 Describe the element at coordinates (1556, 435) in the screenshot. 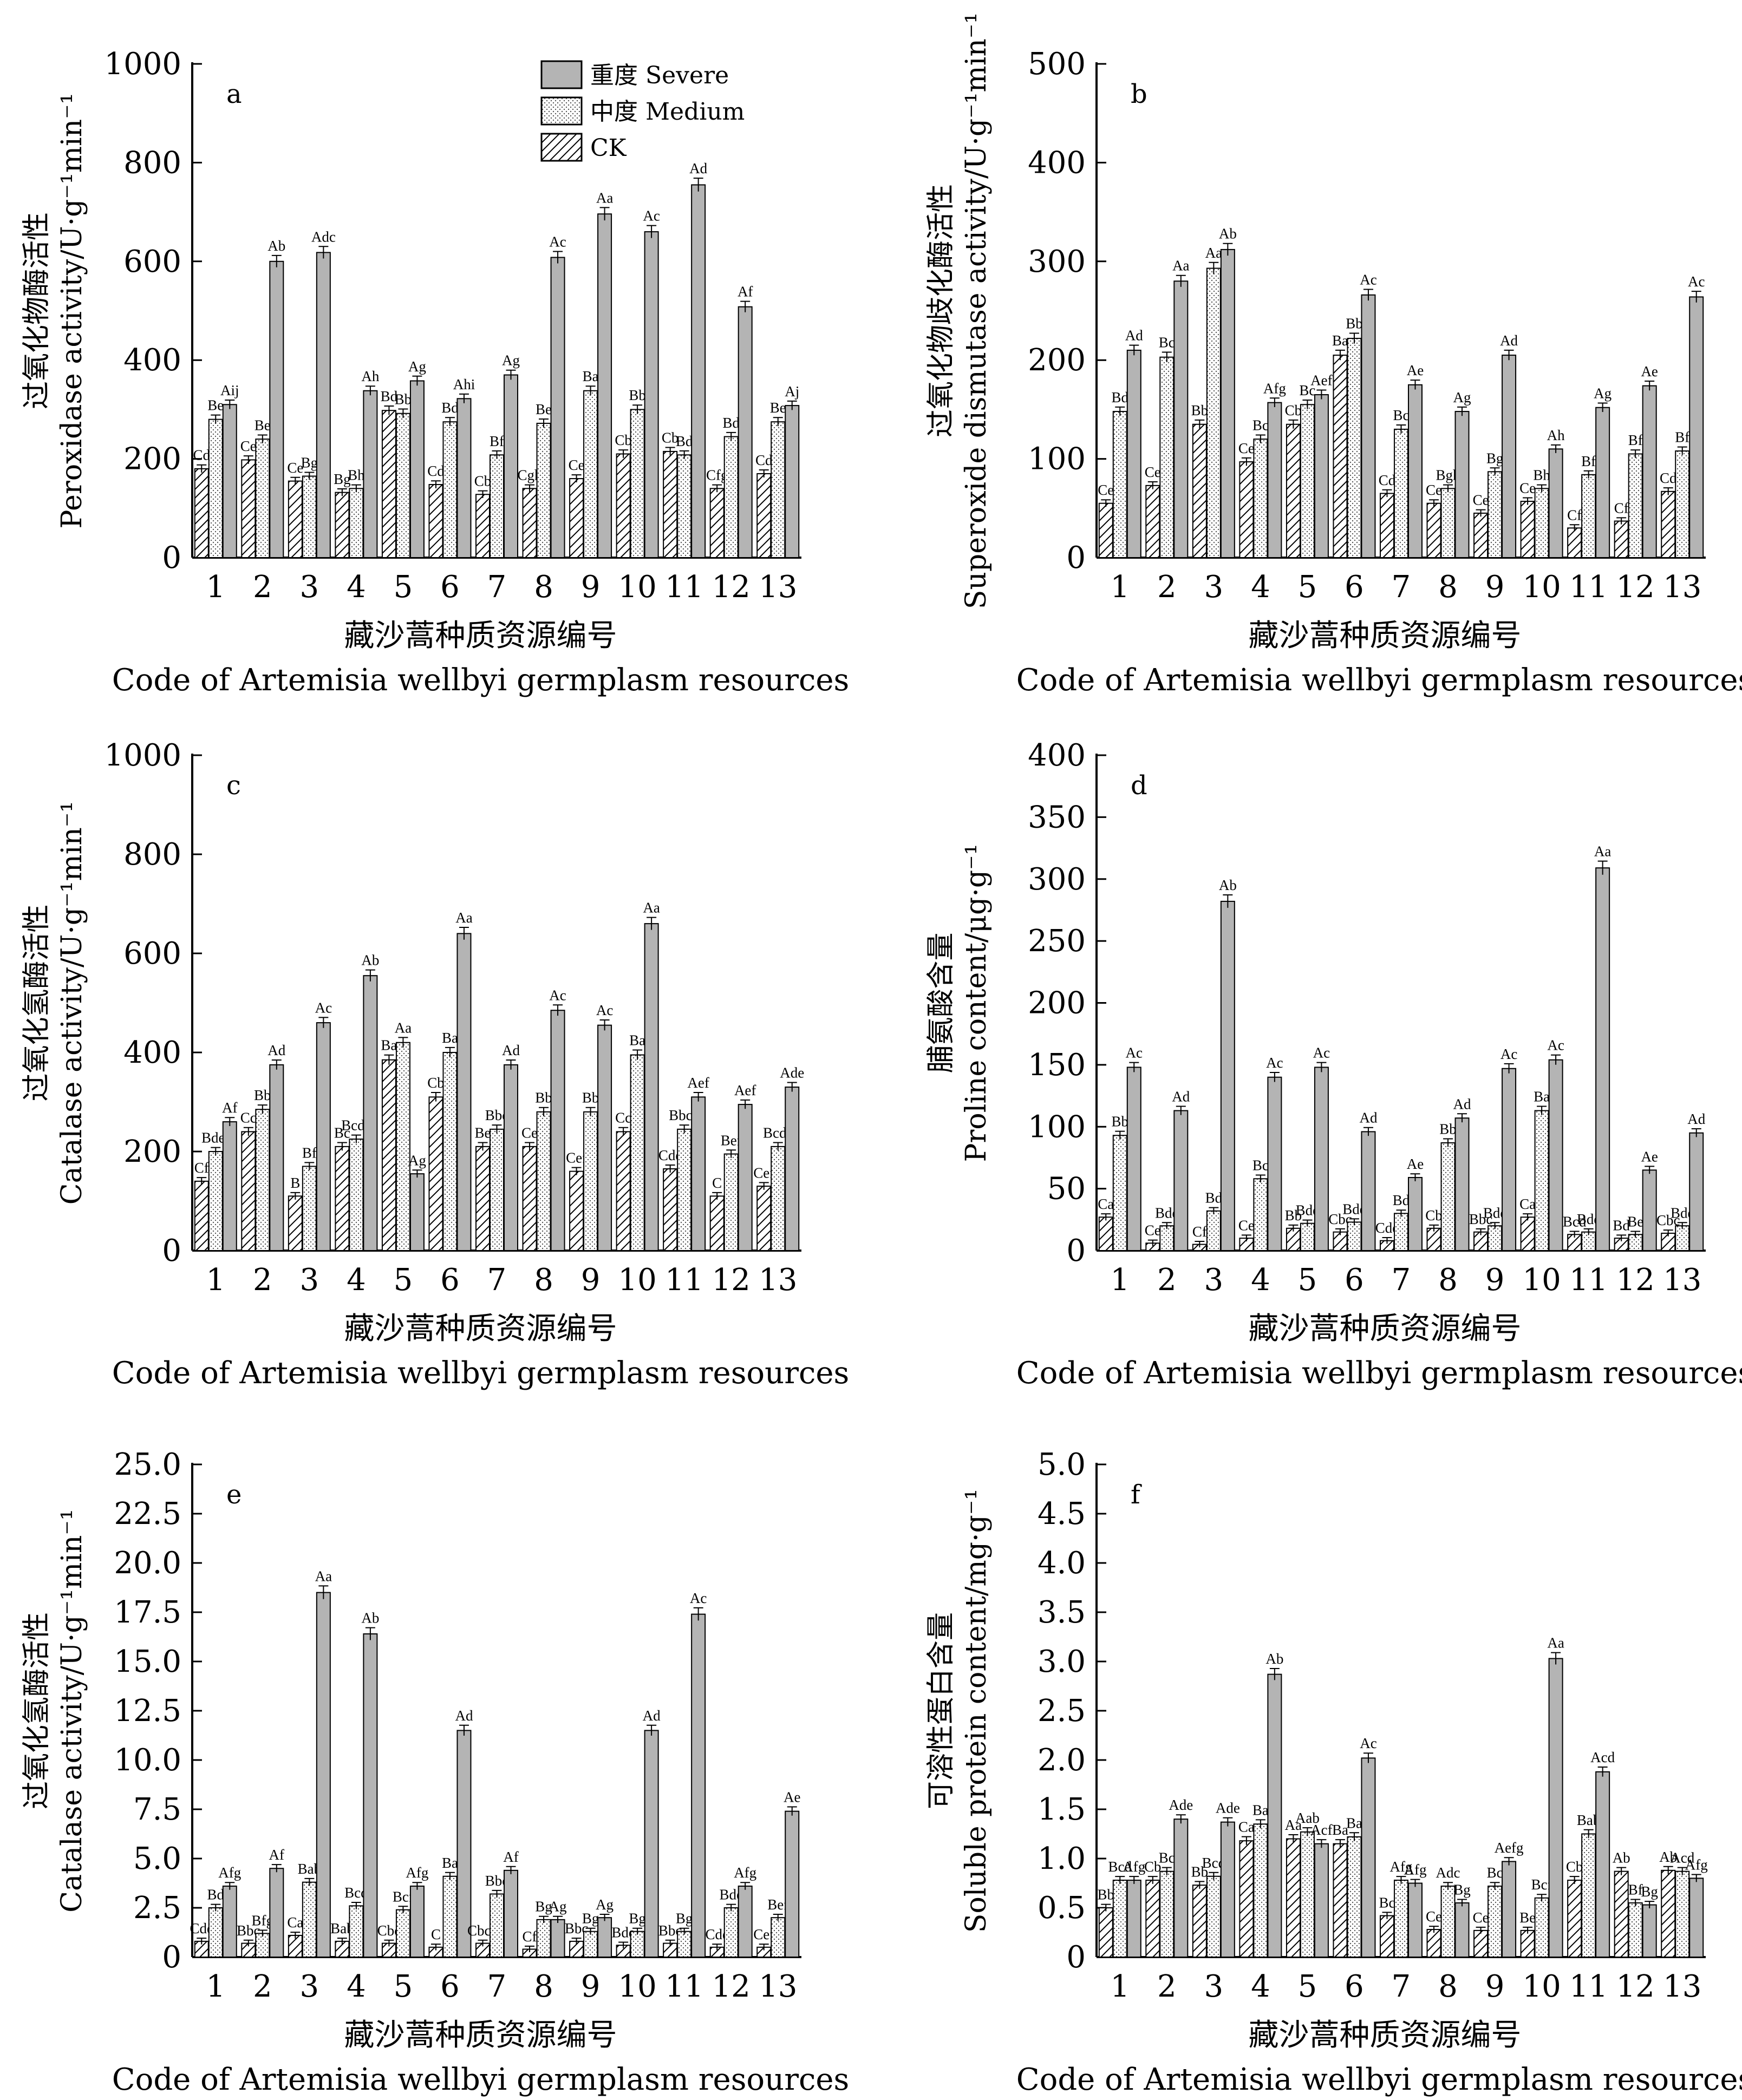

I see `sig-label: Ah` at that location.